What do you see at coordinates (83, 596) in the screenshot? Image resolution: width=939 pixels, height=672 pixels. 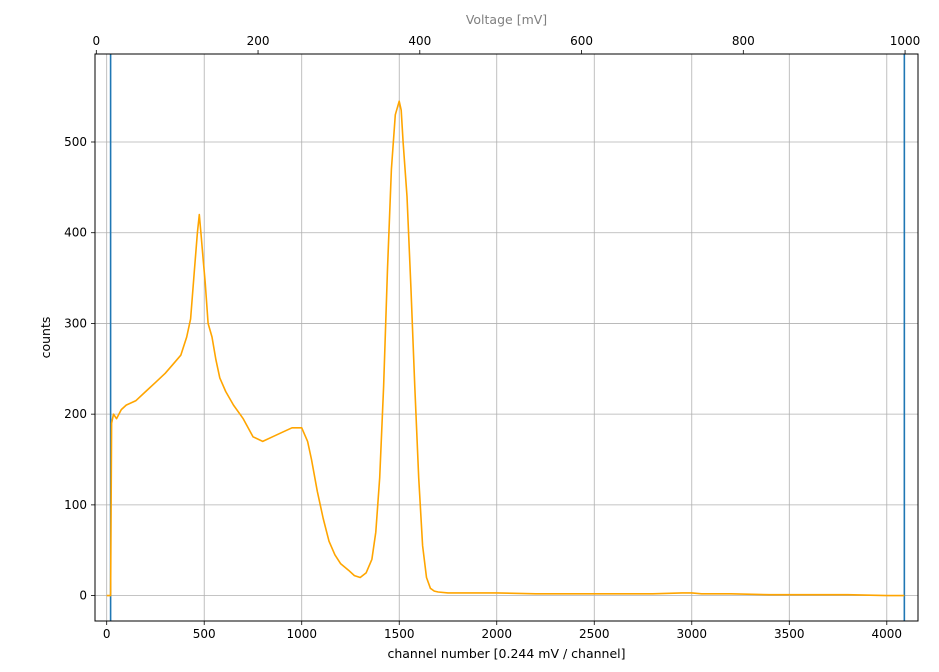 I see `y-tick-label: 0` at bounding box center [83, 596].